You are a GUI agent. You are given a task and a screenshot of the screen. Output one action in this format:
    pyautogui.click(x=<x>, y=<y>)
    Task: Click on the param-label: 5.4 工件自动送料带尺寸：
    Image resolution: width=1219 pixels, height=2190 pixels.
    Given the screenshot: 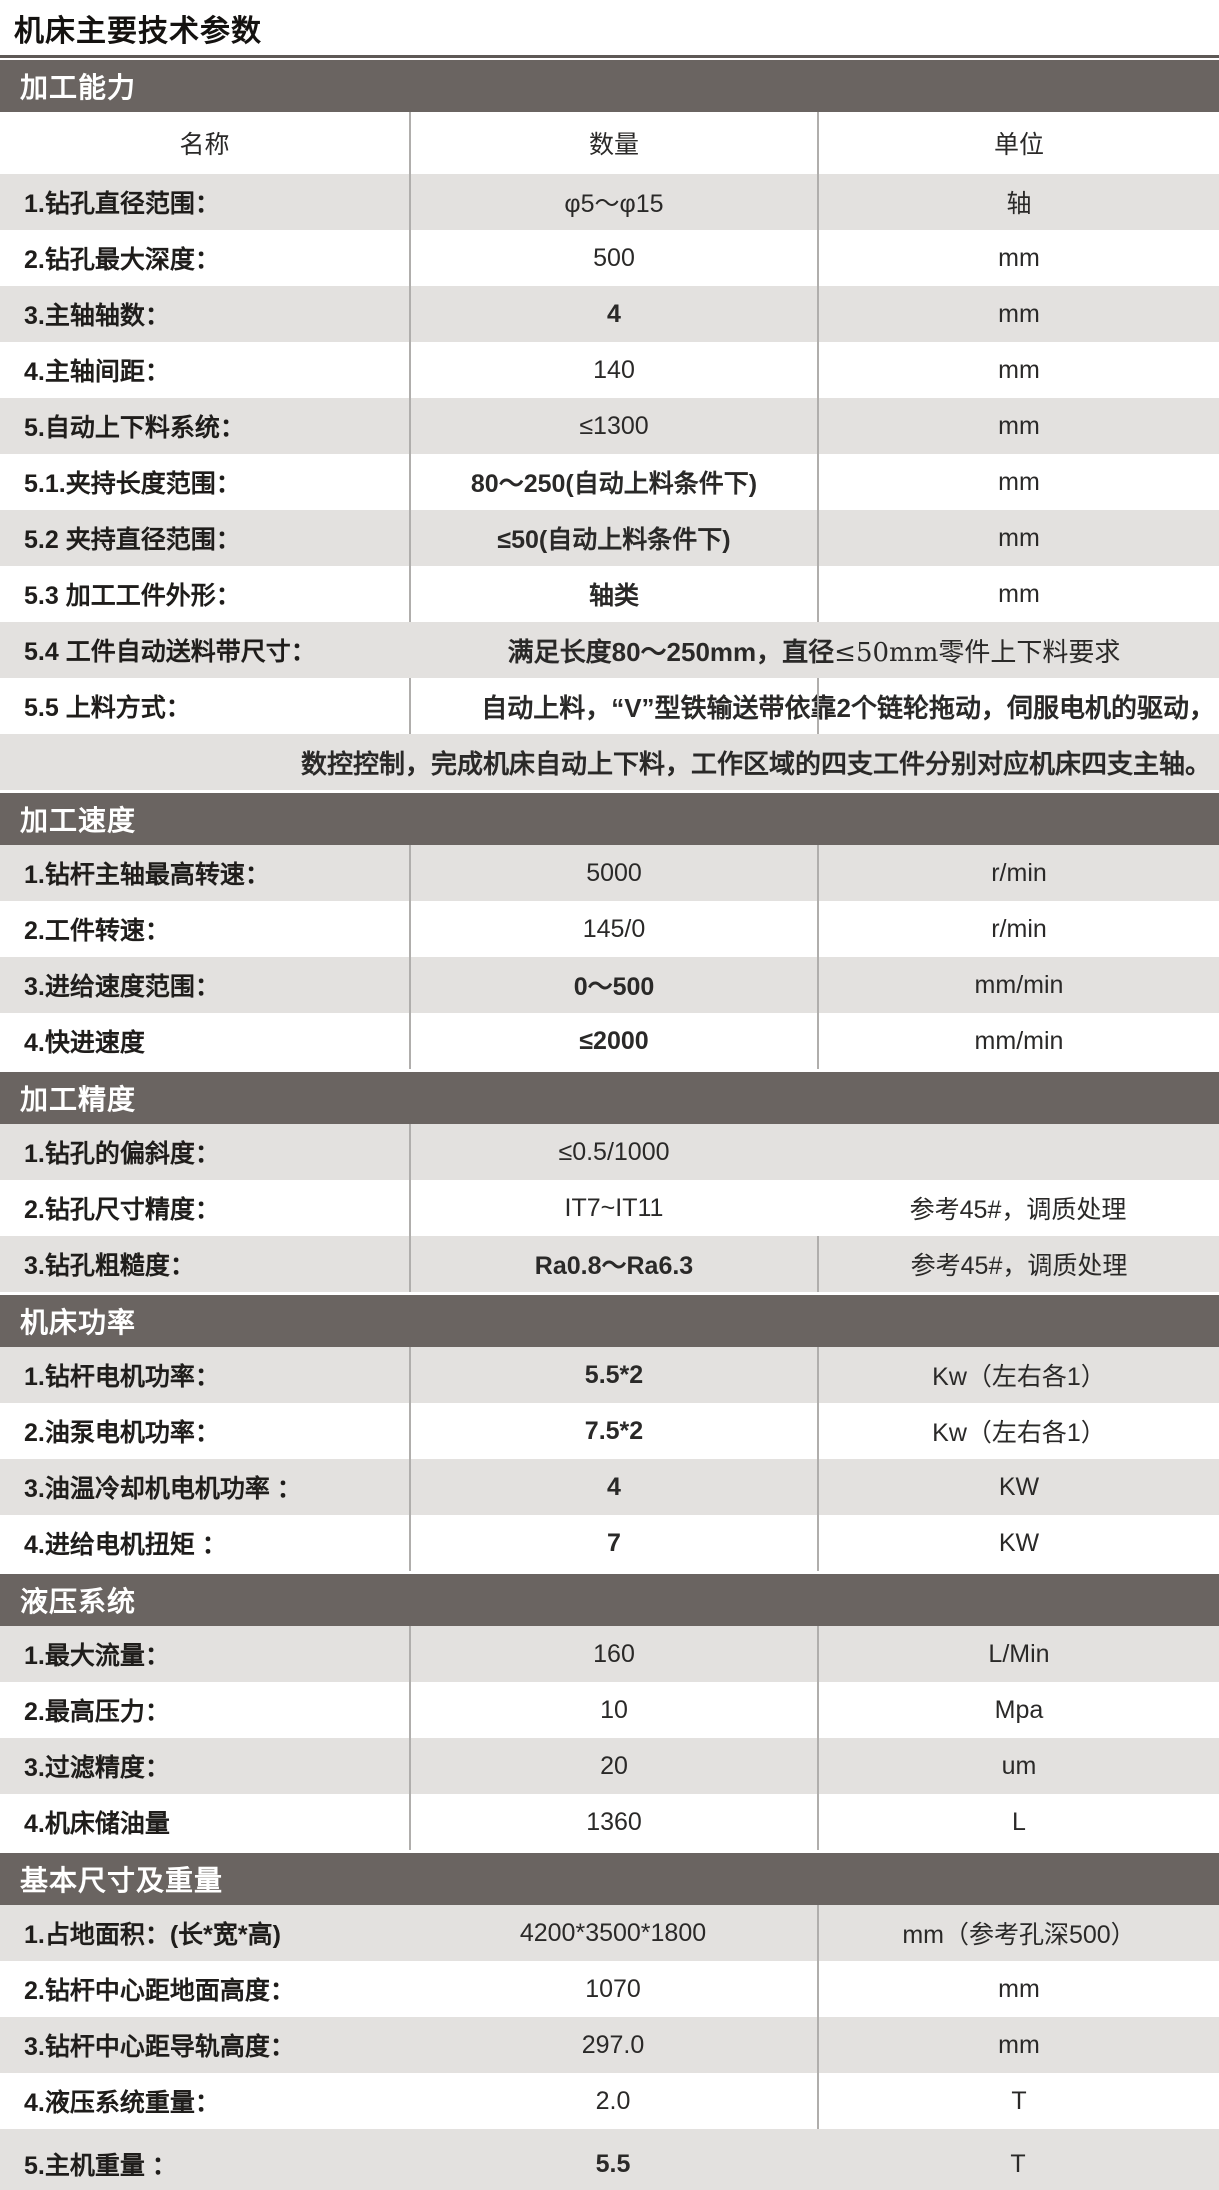 What is the action you would take?
    pyautogui.click(x=170, y=652)
    